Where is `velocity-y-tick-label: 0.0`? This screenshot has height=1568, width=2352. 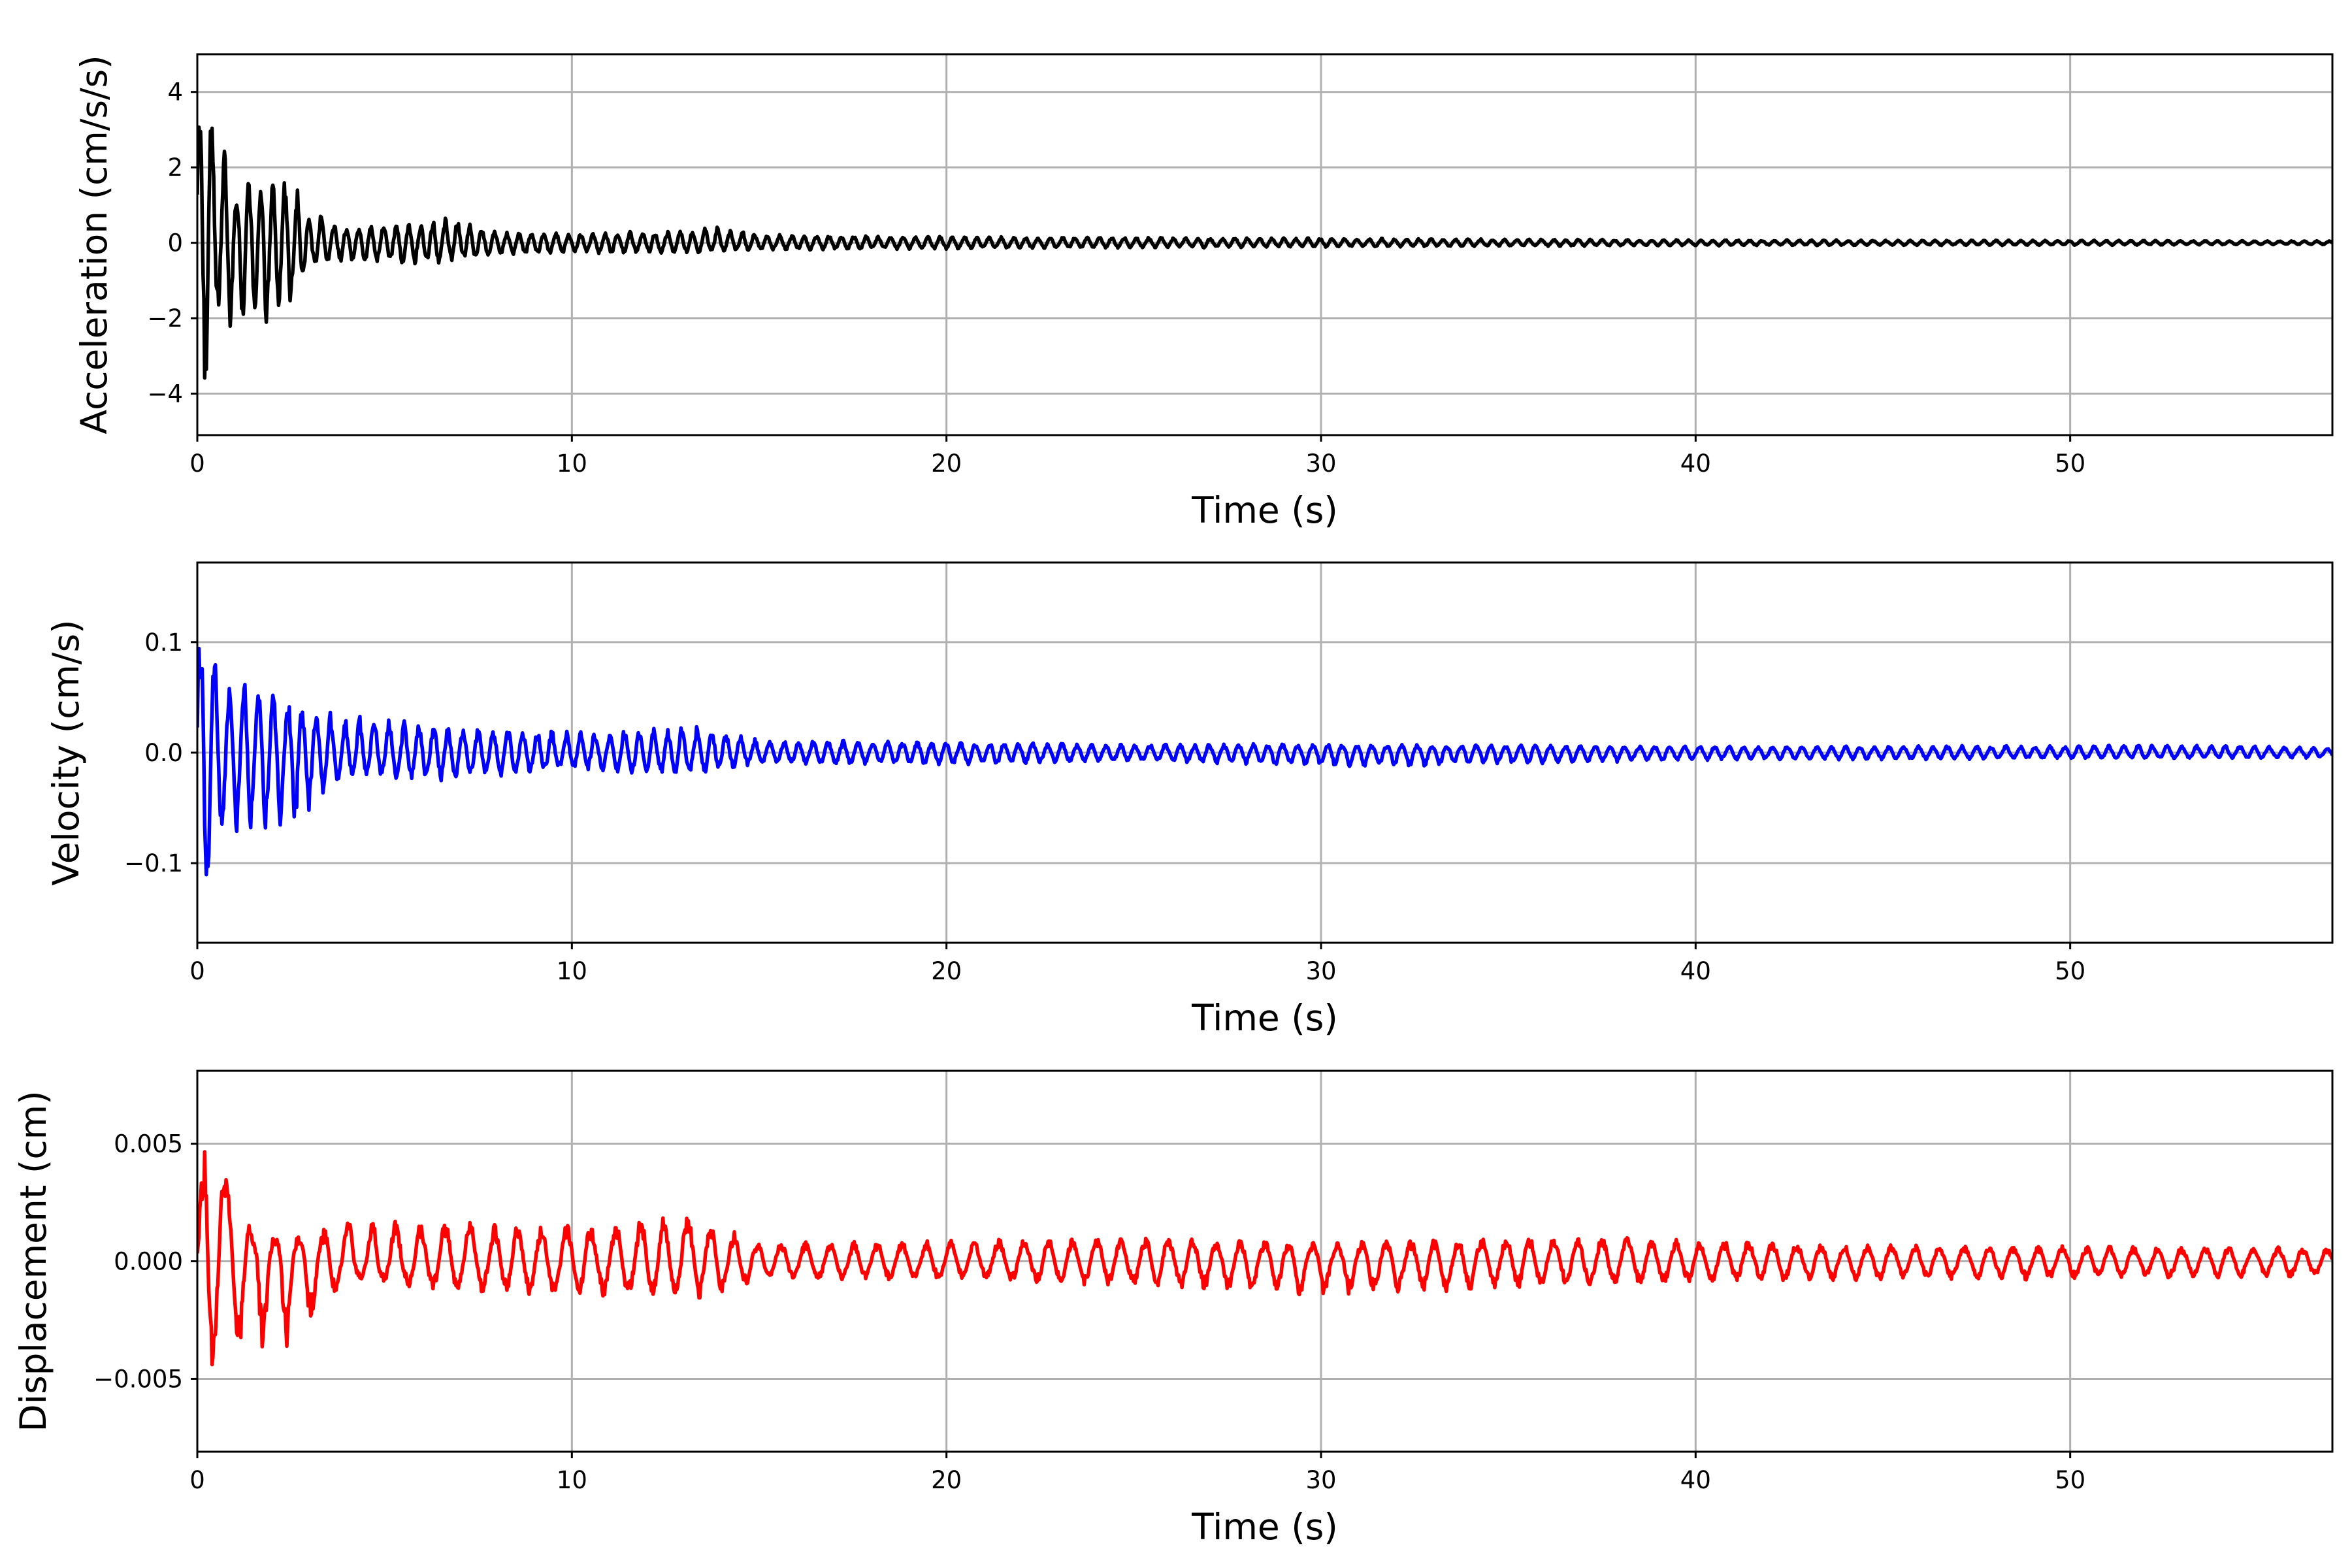
velocity-y-tick-label: 0.0 is located at coordinates (163, 753).